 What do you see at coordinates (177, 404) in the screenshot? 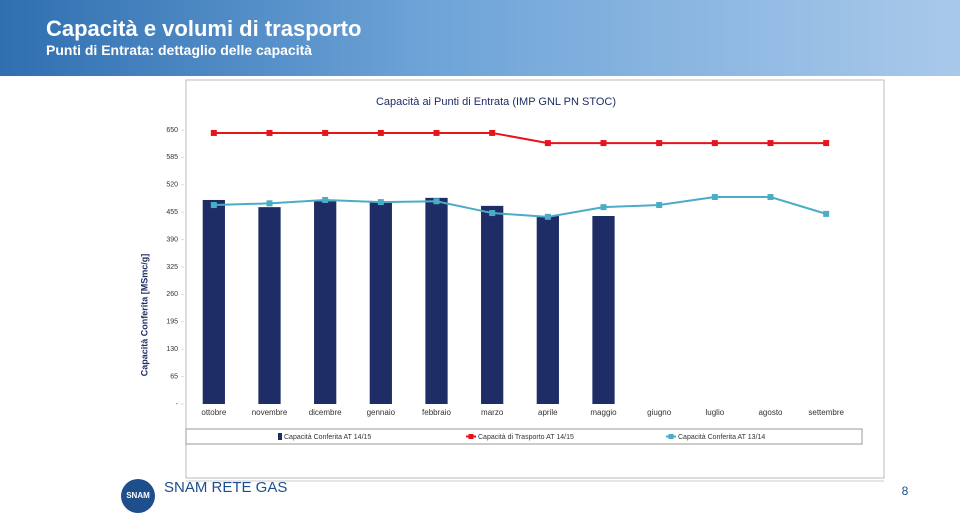
I see `y-tick-label: -` at bounding box center [177, 404].